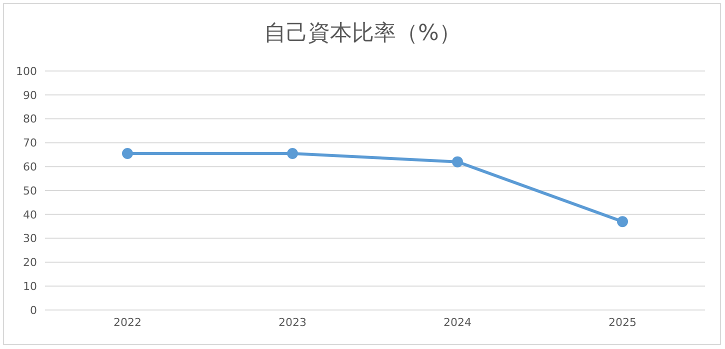 The image size is (725, 349). Describe the element at coordinates (30, 239) in the screenshot. I see `y-tick-label: 30` at that location.